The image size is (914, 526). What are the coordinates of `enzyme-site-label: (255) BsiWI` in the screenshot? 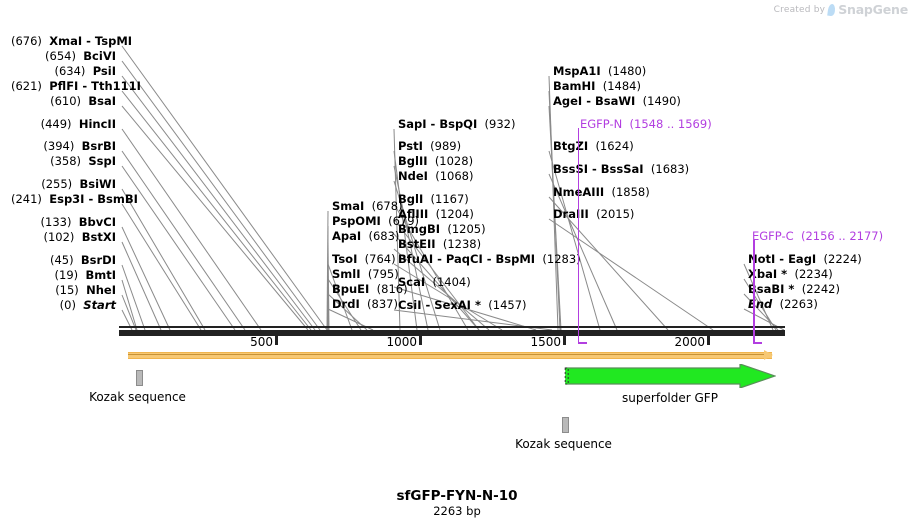 It's located at (63, 184).